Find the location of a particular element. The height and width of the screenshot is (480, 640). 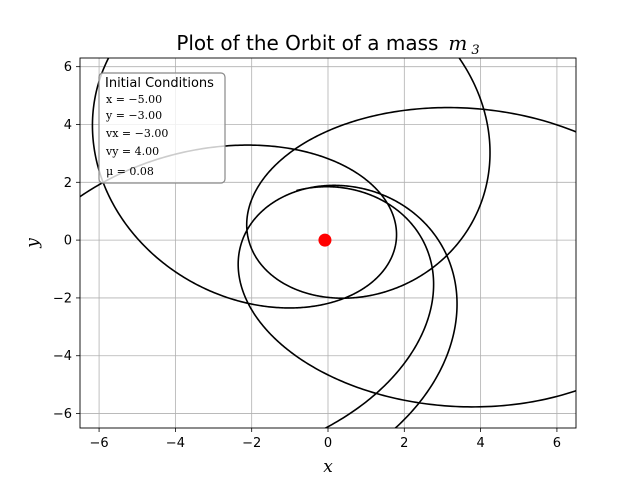

y-tick-label: −6 is located at coordinates (62, 414).